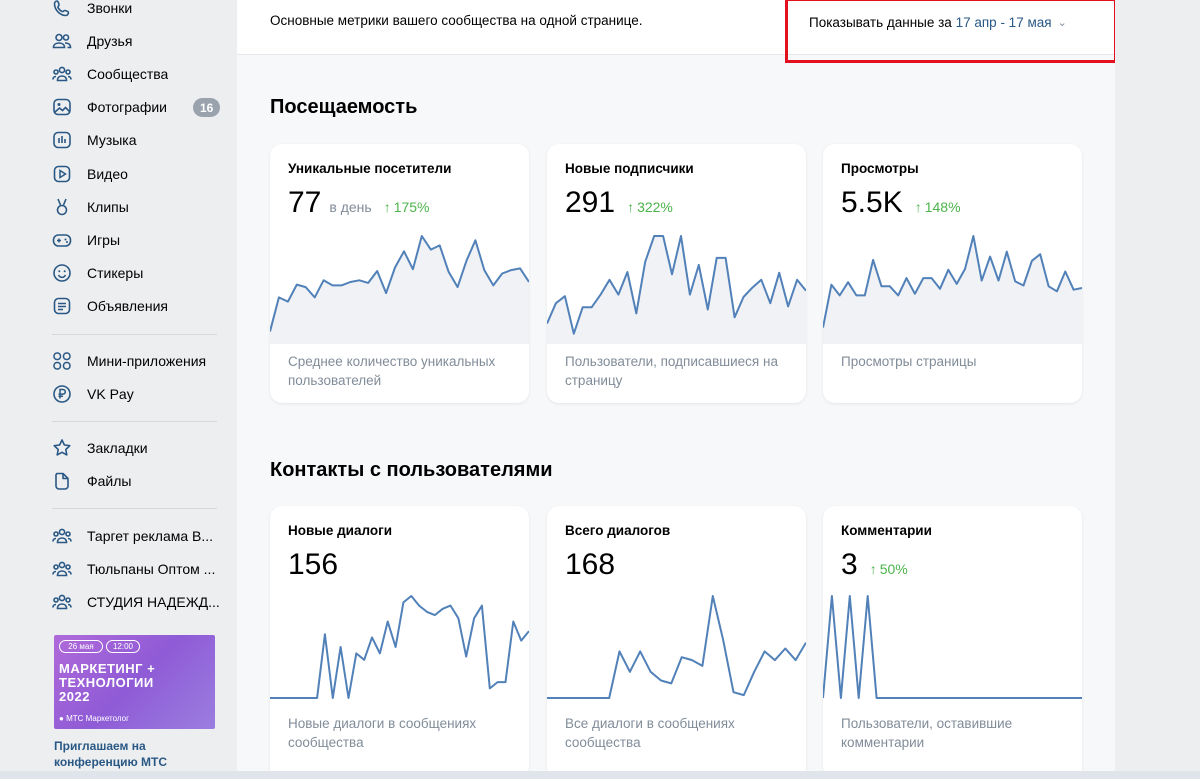 This screenshot has height=779, width=1200. I want to click on metric-description: Пользователи, оставившие комментарии, so click(927, 733).